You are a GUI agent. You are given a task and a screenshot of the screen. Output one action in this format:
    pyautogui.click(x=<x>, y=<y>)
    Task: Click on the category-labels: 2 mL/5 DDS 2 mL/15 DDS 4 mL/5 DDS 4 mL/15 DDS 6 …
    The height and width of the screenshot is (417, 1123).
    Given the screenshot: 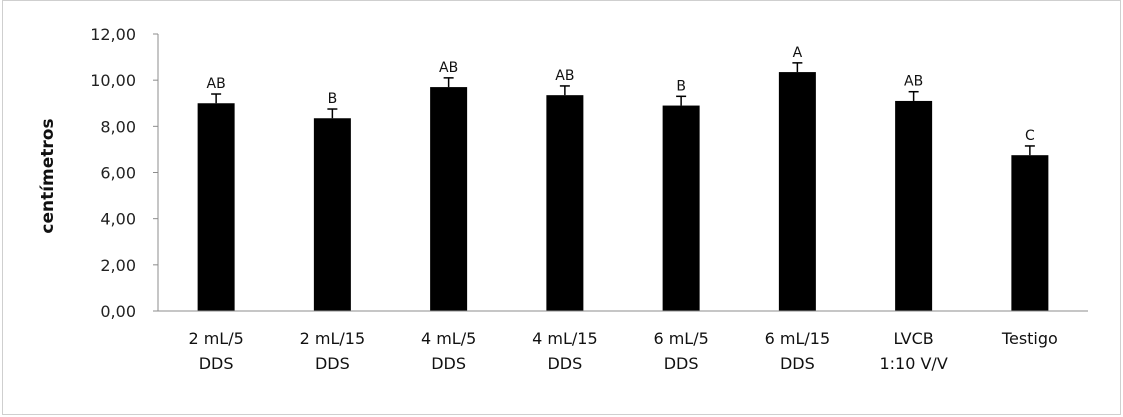 What is the action you would take?
    pyautogui.click(x=622, y=351)
    